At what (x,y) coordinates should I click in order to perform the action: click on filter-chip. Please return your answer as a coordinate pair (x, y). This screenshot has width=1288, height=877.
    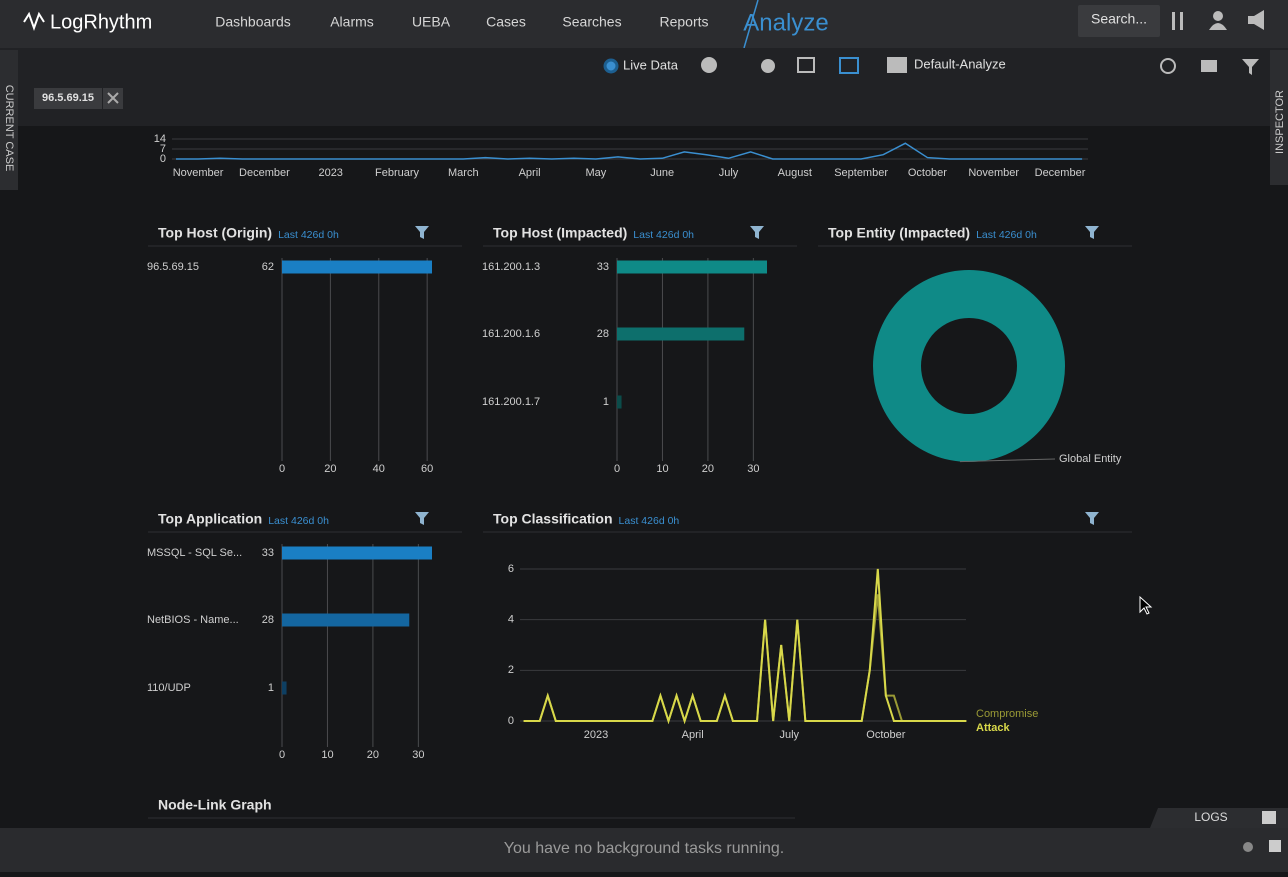
    Looking at the image, I should click on (68, 98).